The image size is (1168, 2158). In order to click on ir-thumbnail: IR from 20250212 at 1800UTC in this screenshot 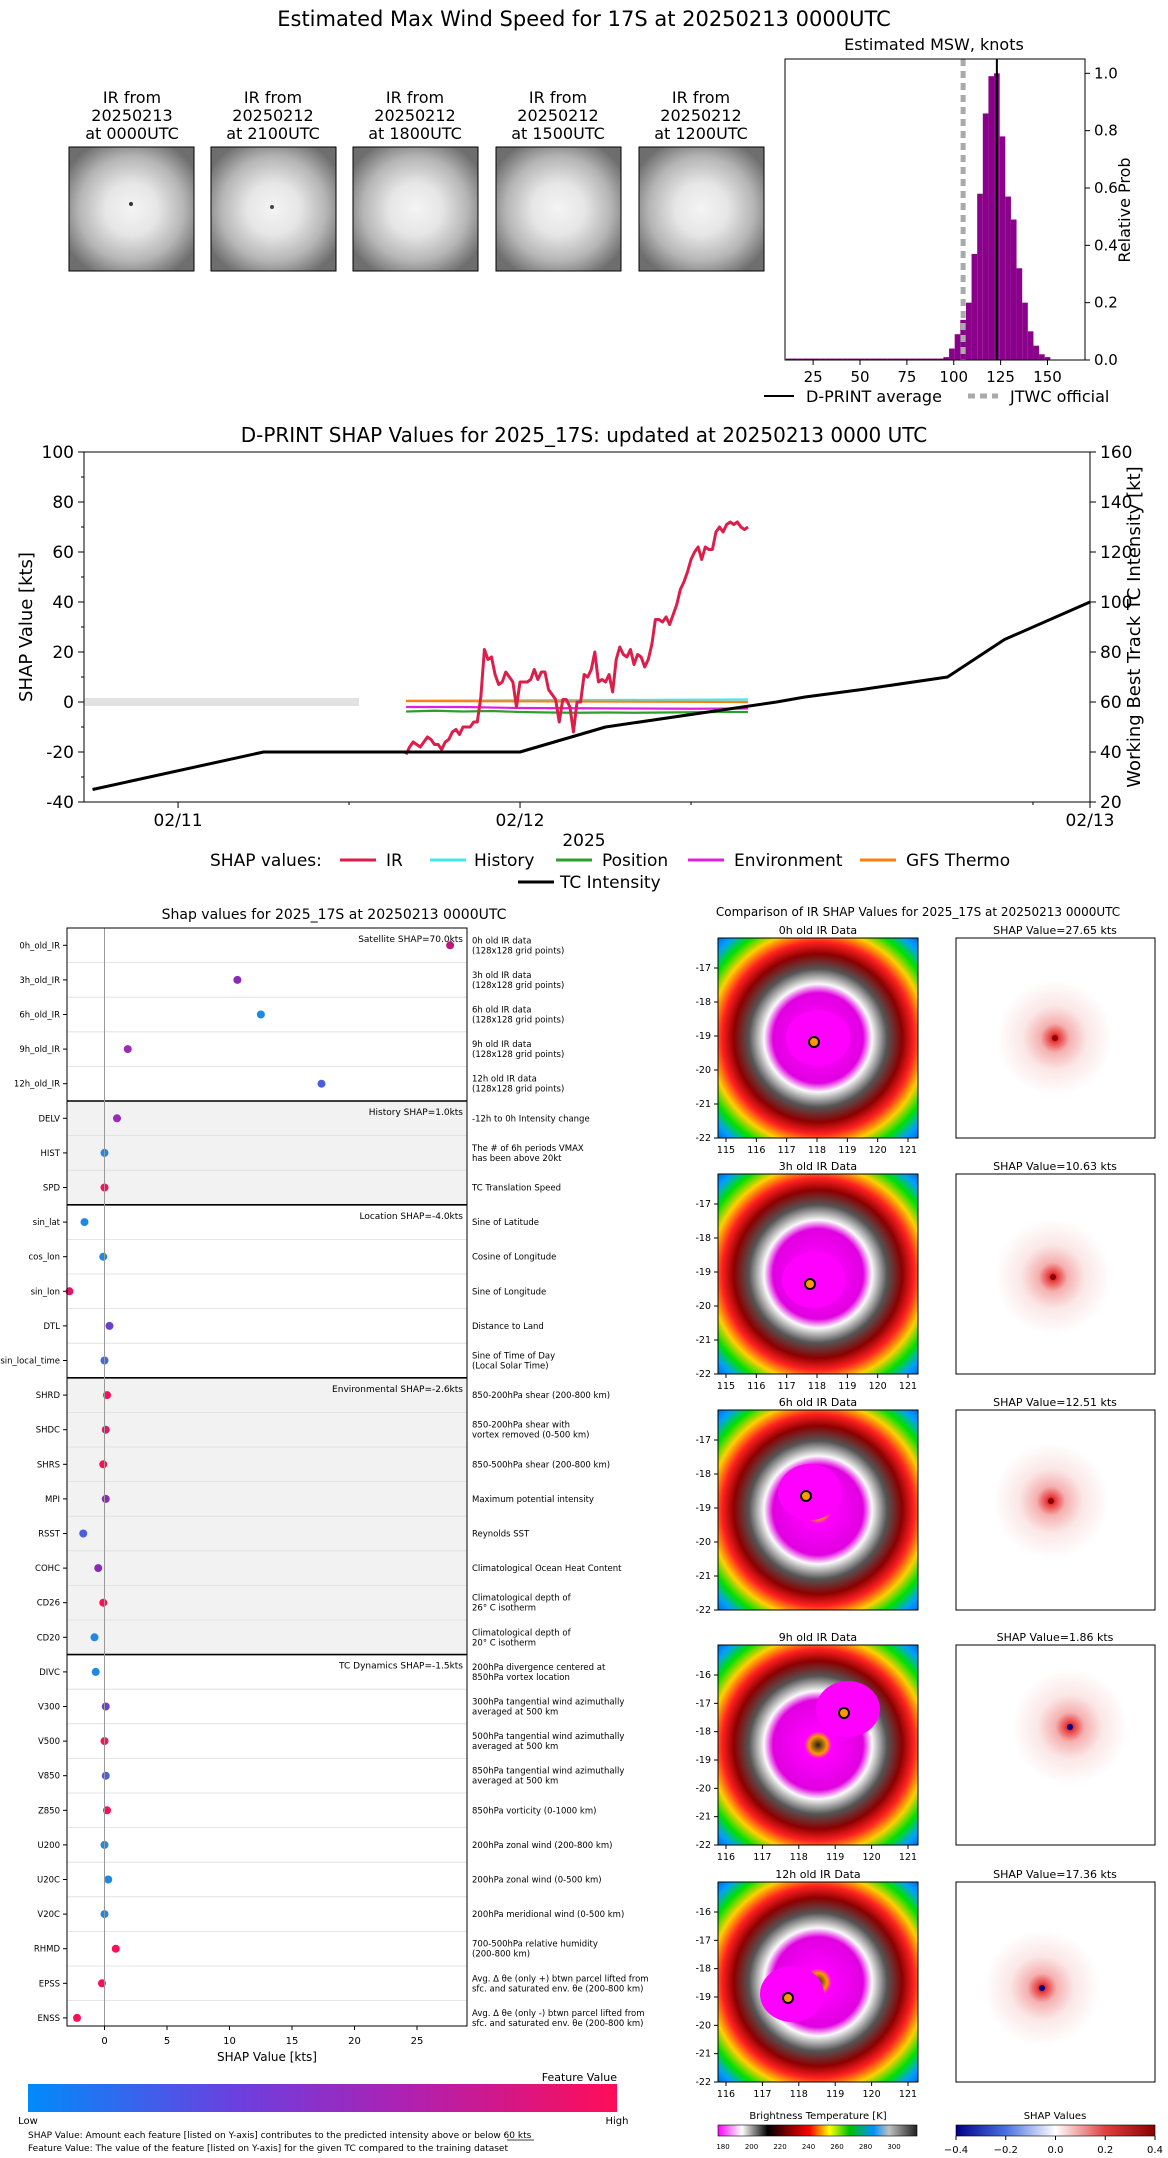, I will do `click(415, 180)`.